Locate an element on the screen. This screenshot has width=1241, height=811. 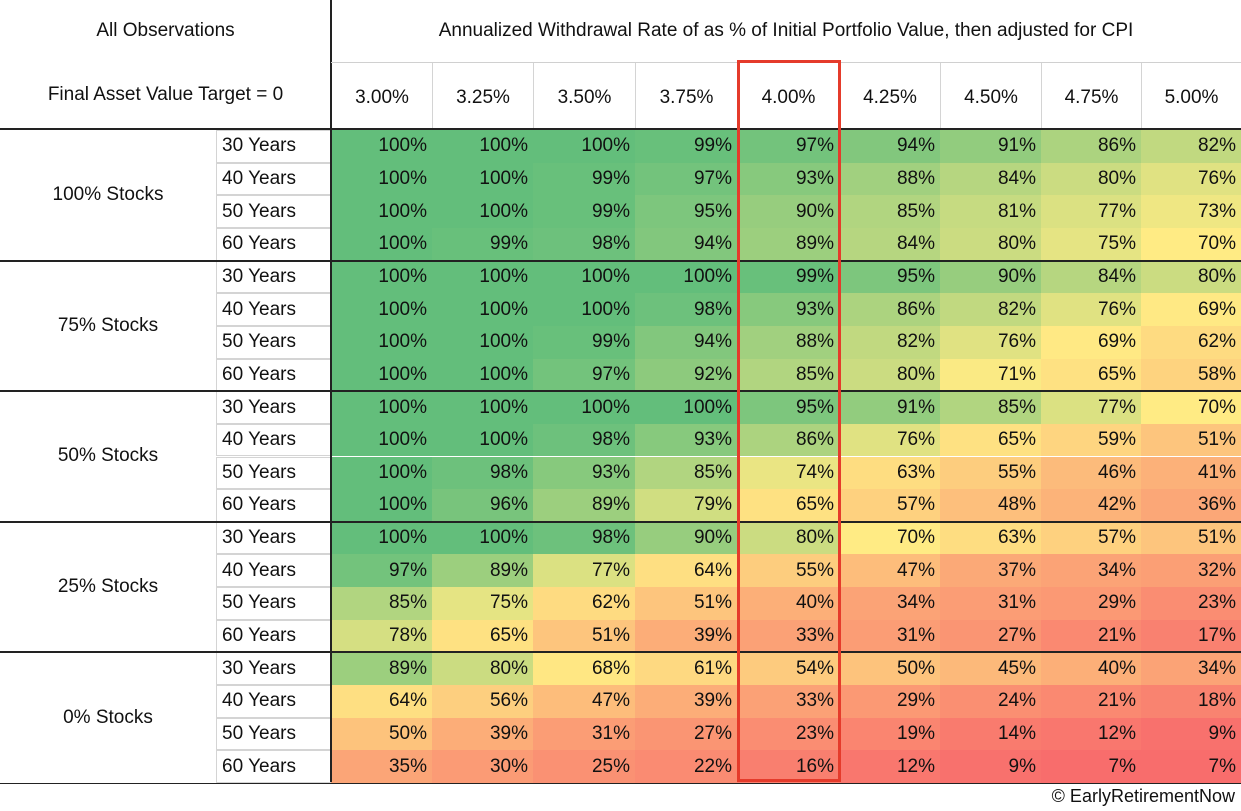
data-cell: 61% is located at coordinates (686, 669).